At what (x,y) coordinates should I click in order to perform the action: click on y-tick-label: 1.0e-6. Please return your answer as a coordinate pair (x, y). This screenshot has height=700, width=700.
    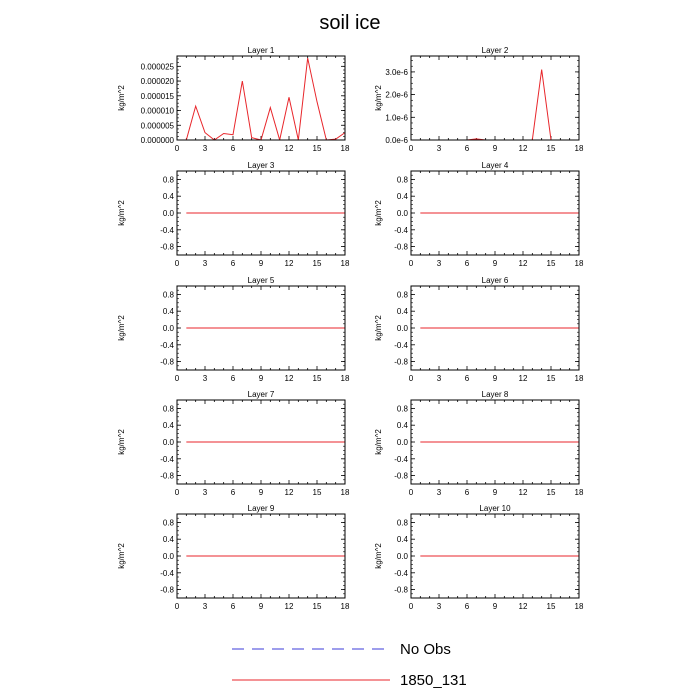
    Looking at the image, I should click on (396, 117).